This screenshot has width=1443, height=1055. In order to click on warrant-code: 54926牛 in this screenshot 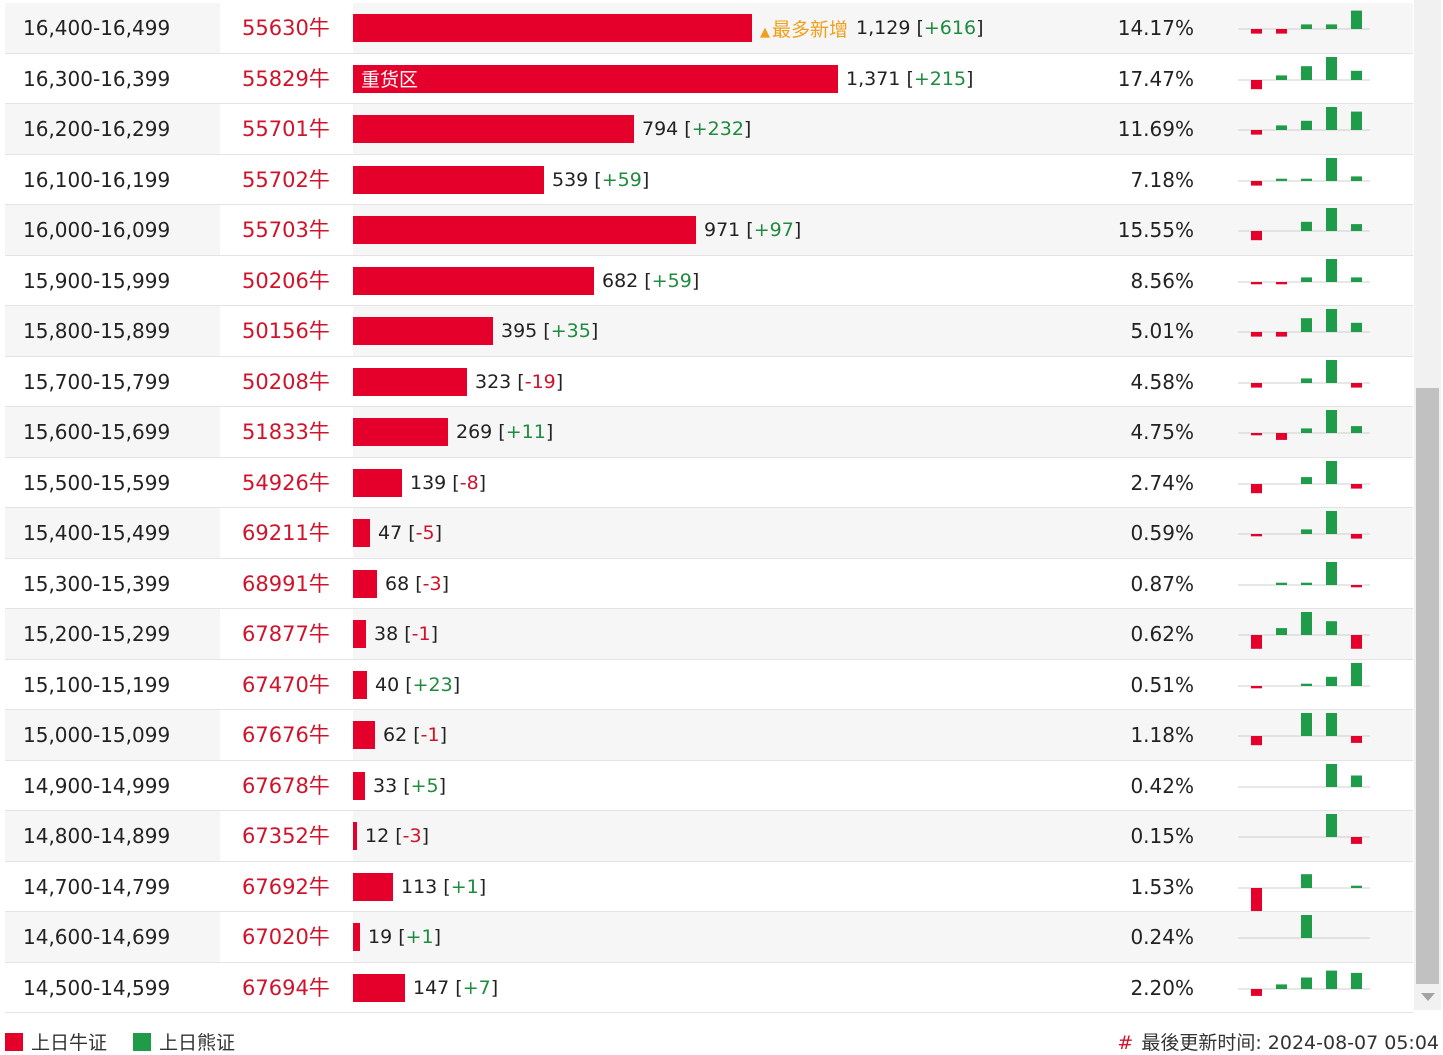, I will do `click(286, 482)`.